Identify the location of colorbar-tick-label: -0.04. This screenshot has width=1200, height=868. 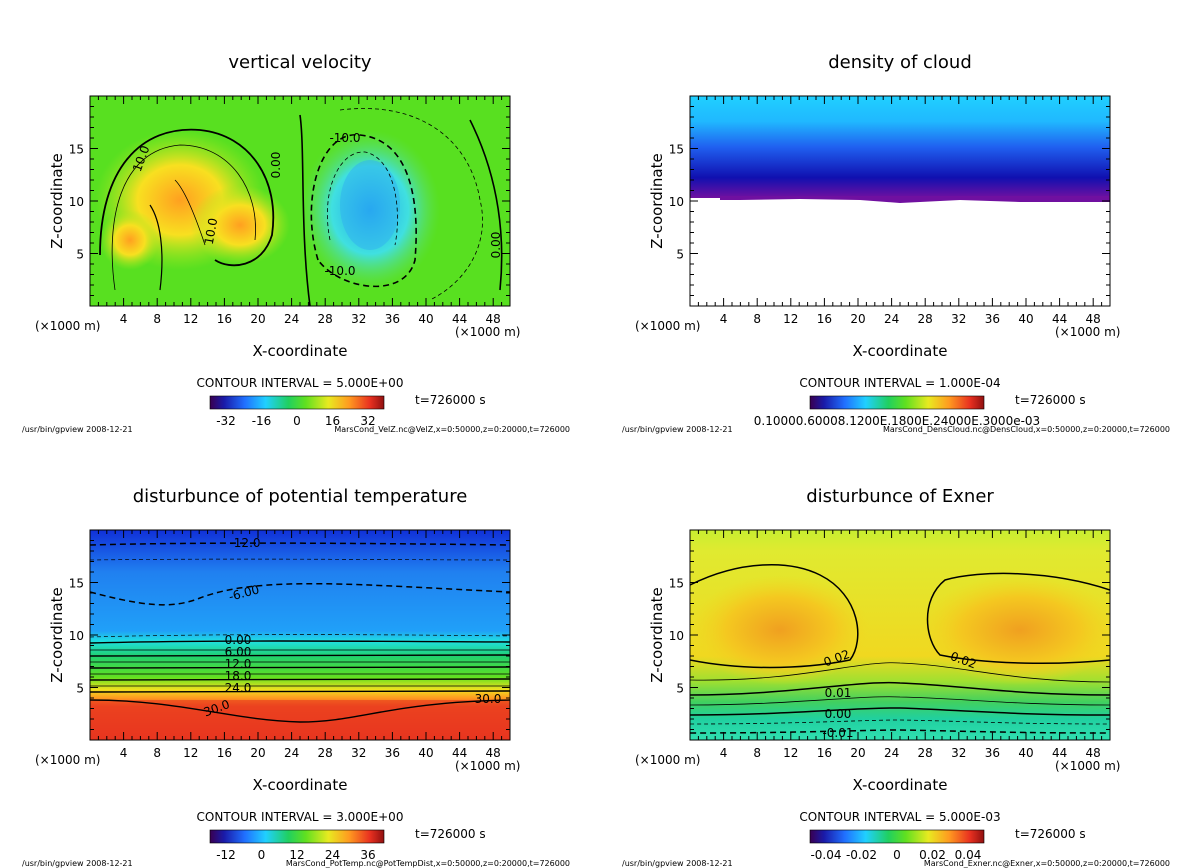
(825, 855).